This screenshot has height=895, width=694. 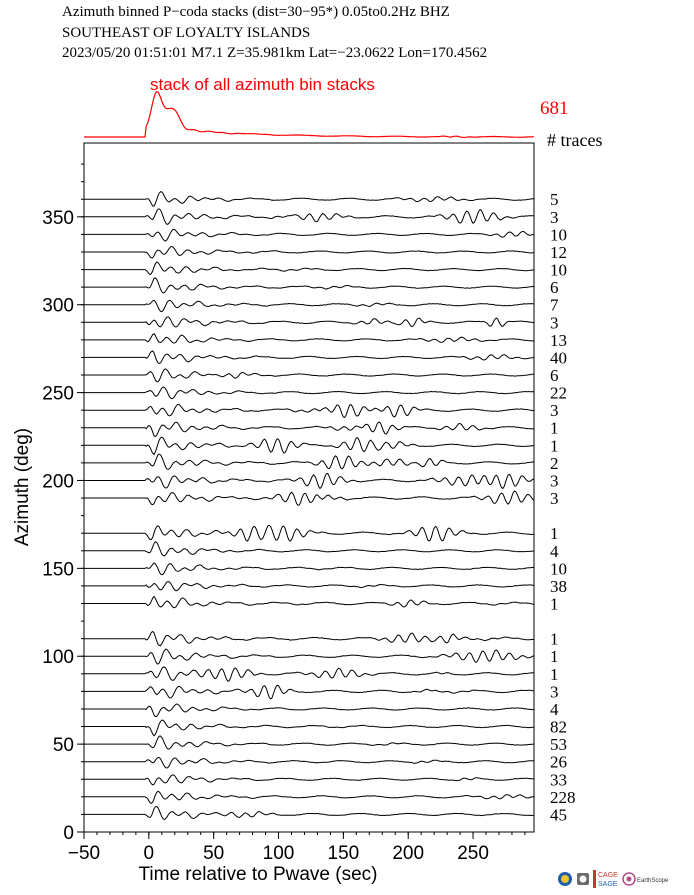 I want to click on x-tick-label: 0, so click(x=149, y=853).